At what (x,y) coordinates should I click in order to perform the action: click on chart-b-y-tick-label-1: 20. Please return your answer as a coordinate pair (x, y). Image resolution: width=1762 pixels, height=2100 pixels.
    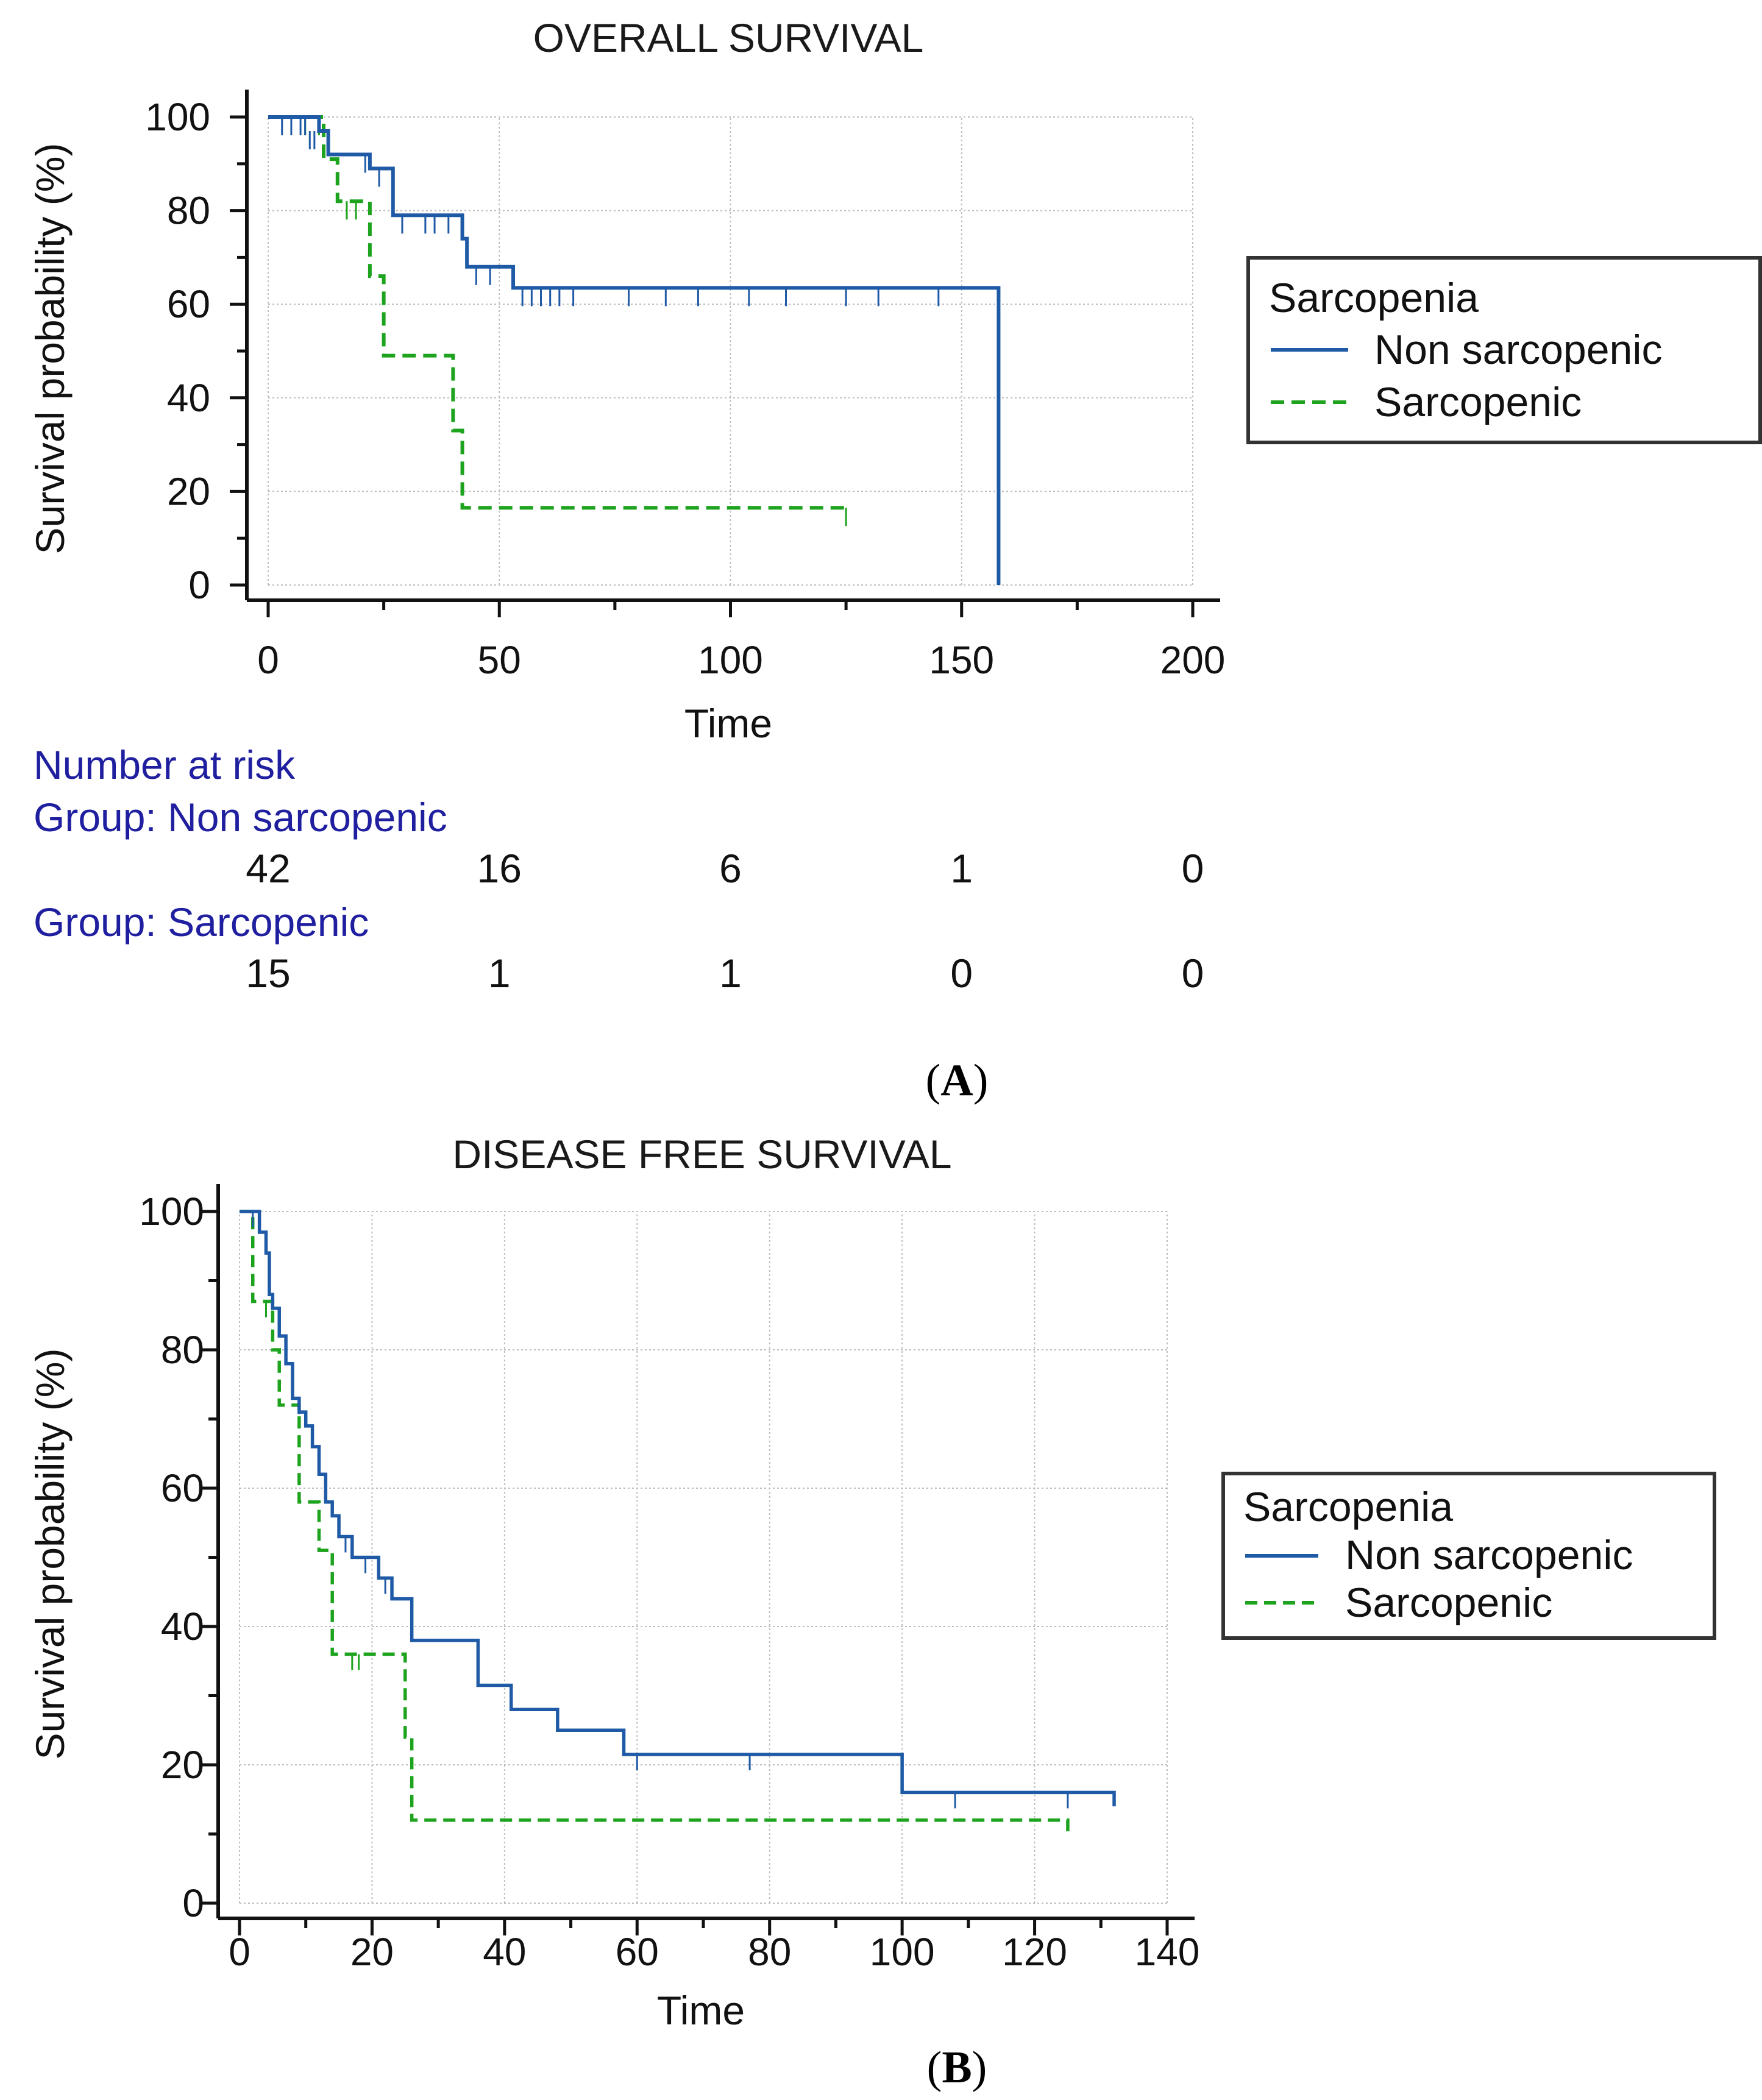
    Looking at the image, I should click on (182, 1765).